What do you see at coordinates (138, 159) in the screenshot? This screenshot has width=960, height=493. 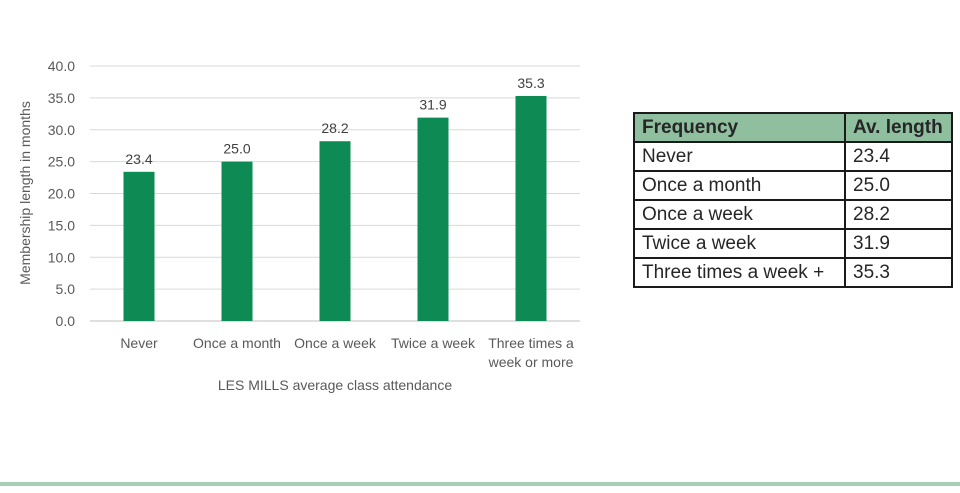 I see `data-label: 23.4` at bounding box center [138, 159].